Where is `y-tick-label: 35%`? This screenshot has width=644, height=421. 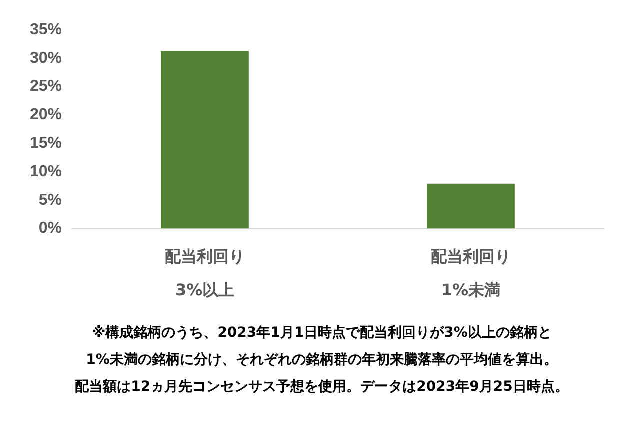
y-tick-label: 35% is located at coordinates (46, 29).